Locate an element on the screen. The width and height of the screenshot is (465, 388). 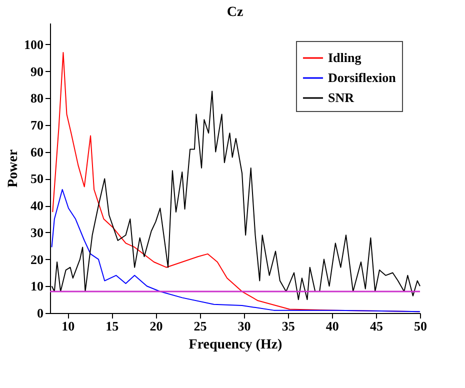
legend-label: SNR is located at coordinates (341, 97).